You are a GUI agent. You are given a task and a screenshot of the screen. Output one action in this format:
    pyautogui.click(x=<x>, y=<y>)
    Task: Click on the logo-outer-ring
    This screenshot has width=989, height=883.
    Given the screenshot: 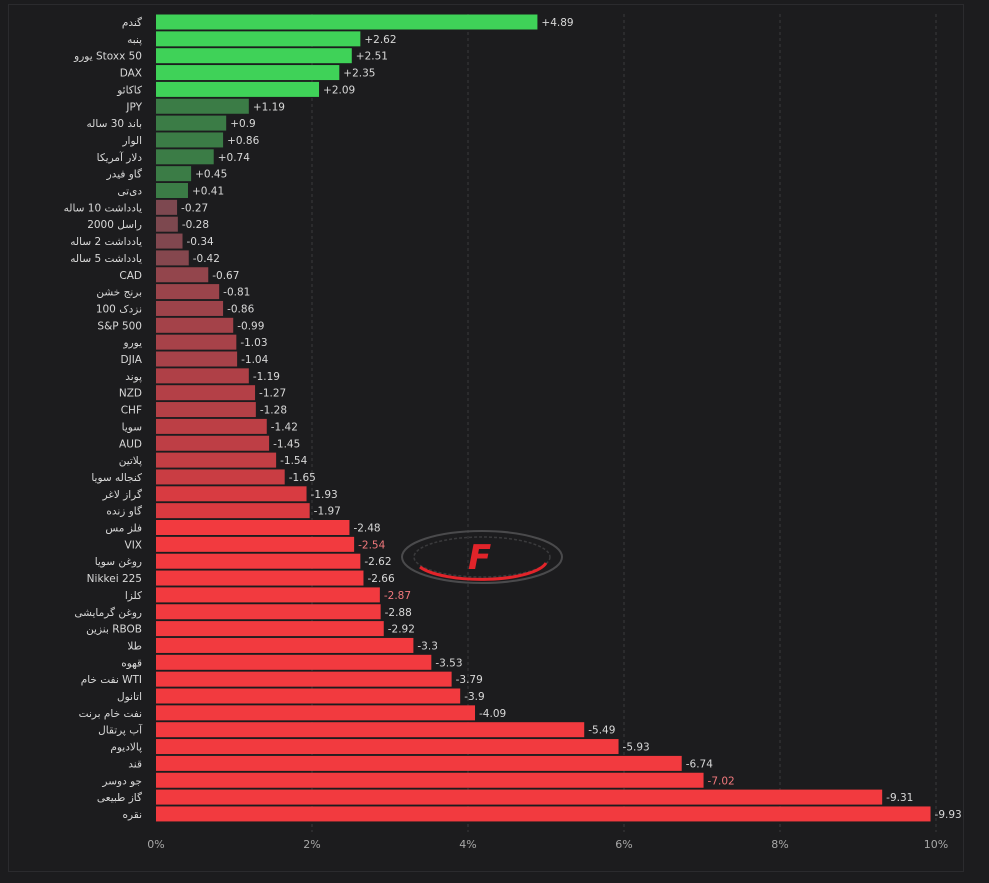 What is the action you would take?
    pyautogui.click(x=482, y=557)
    